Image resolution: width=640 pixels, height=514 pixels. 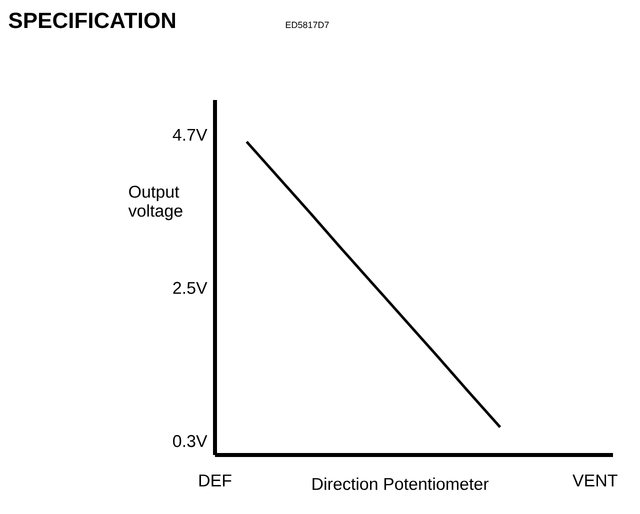 What do you see at coordinates (91, 20) in the screenshot?
I see `chart-title: SPECIFICATION` at bounding box center [91, 20].